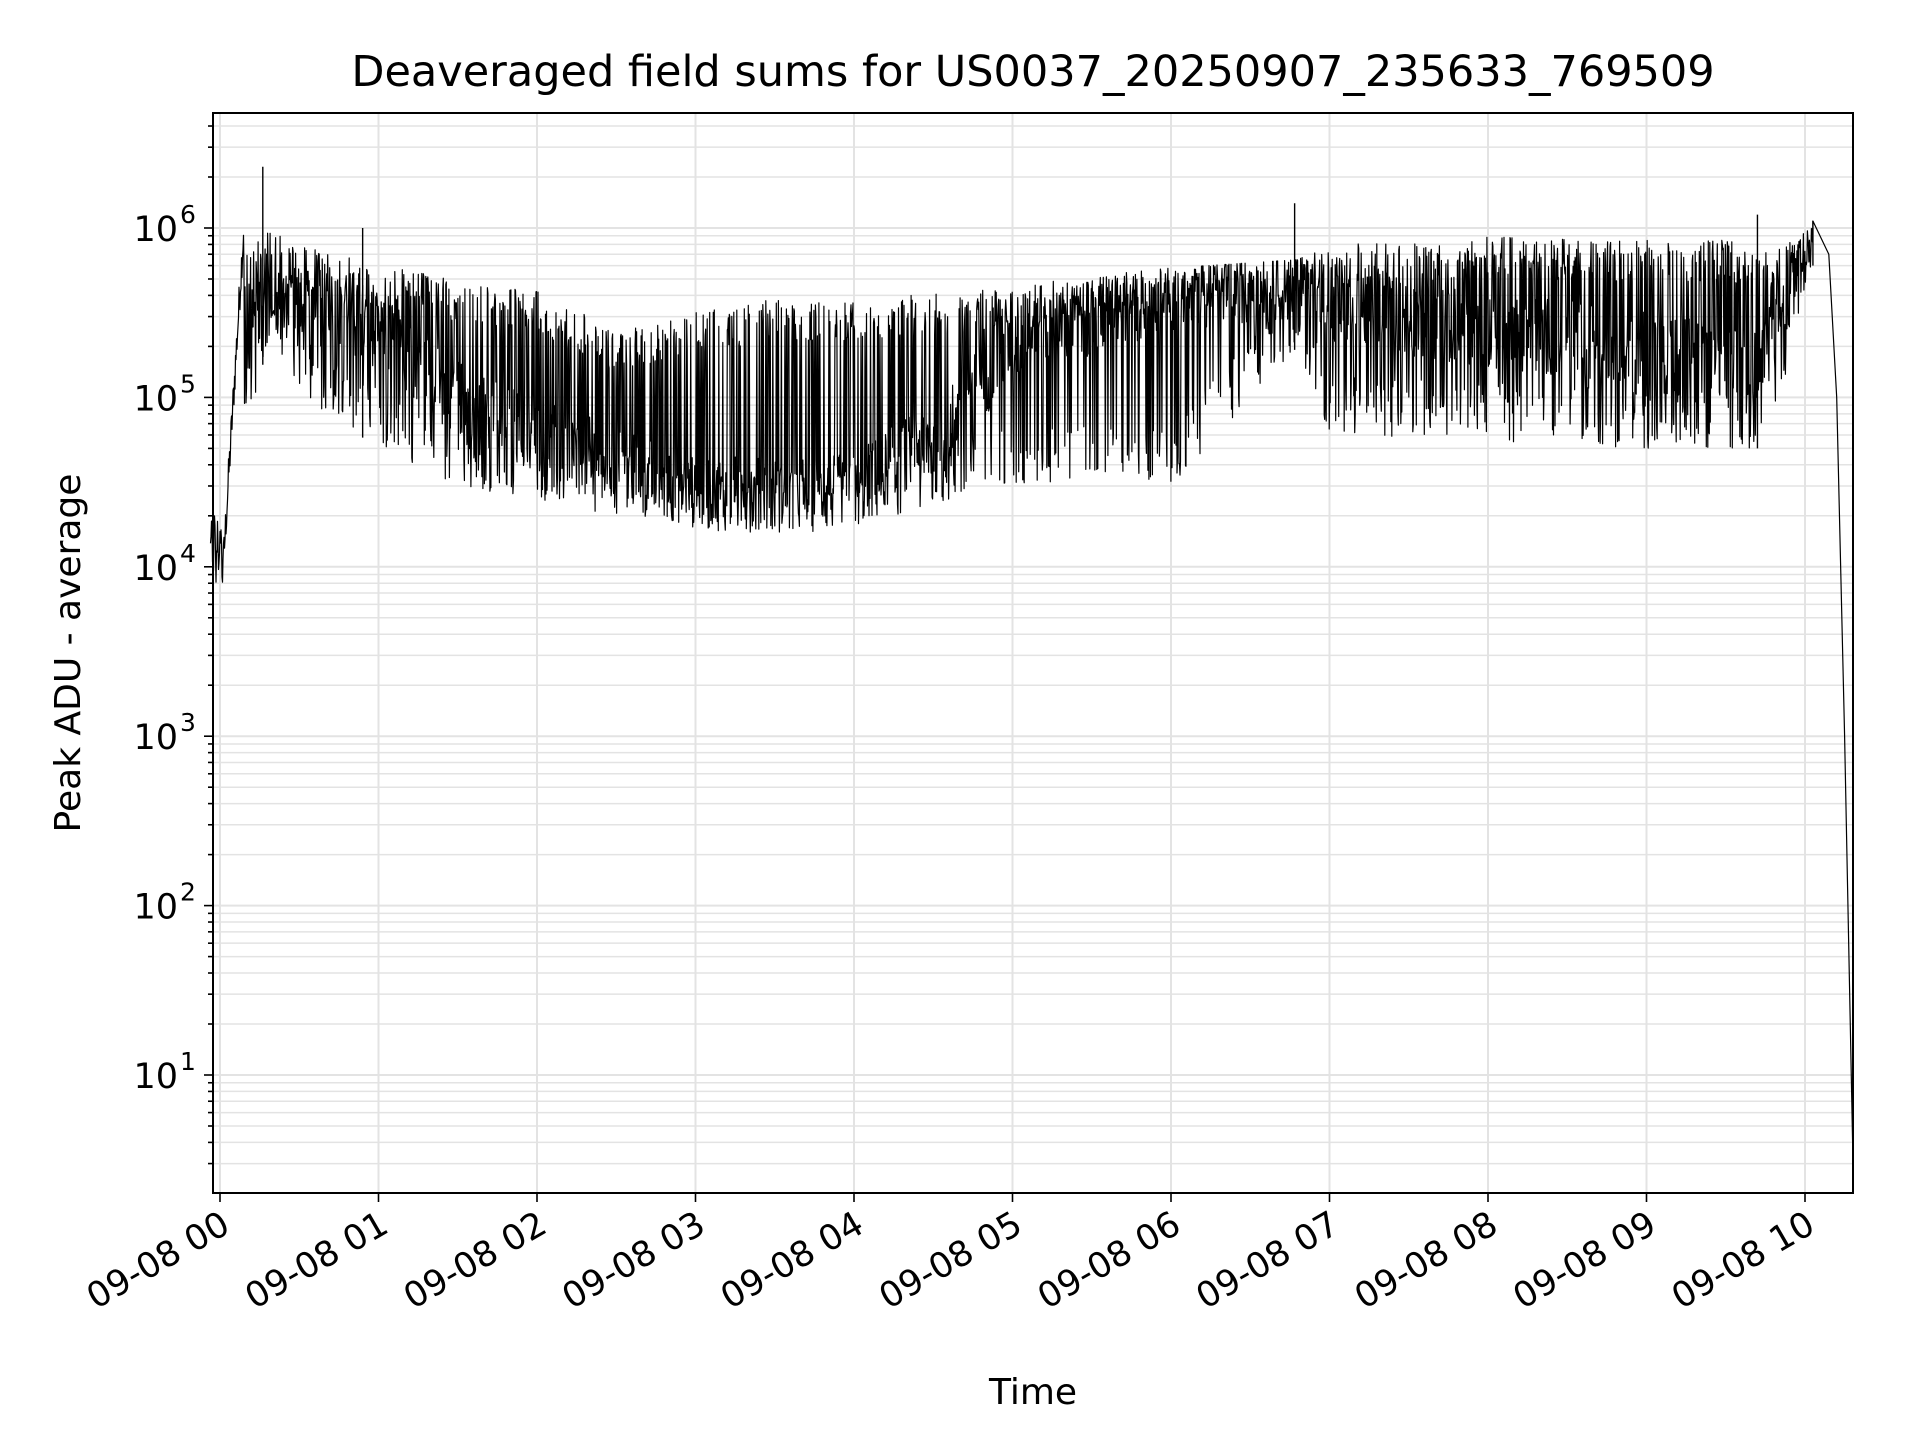 The width and height of the screenshot is (1920, 1440). What do you see at coordinates (951, 1260) in the screenshot?
I see `x-tick-label: 09-08 05` at bounding box center [951, 1260].